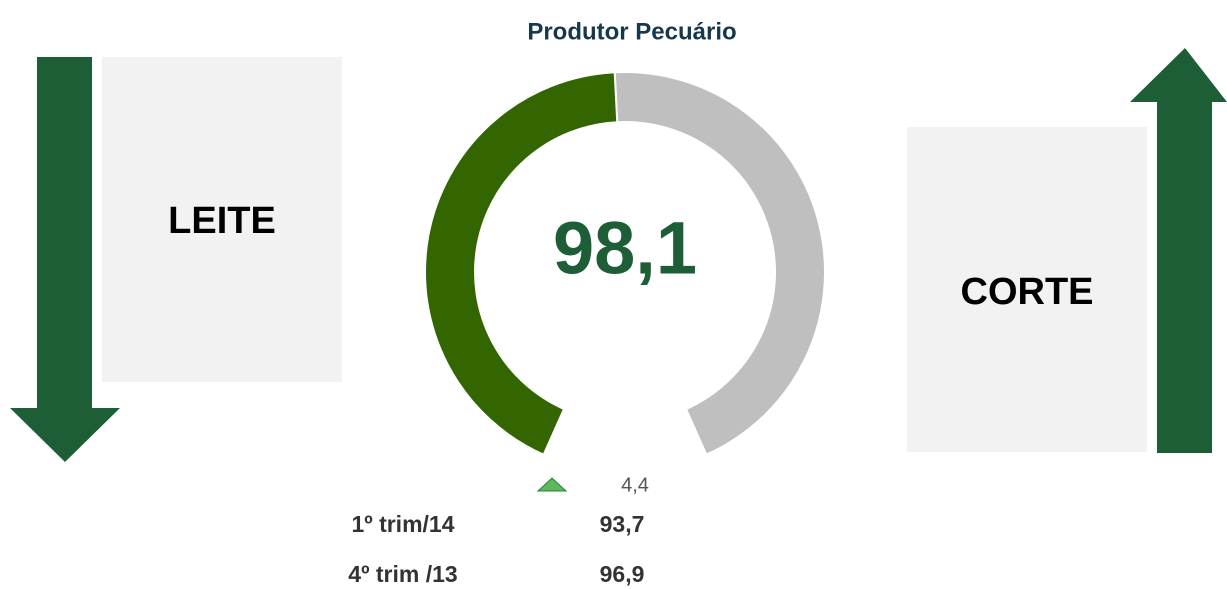  I want to click on up-arrow-head, so click(1178, 75).